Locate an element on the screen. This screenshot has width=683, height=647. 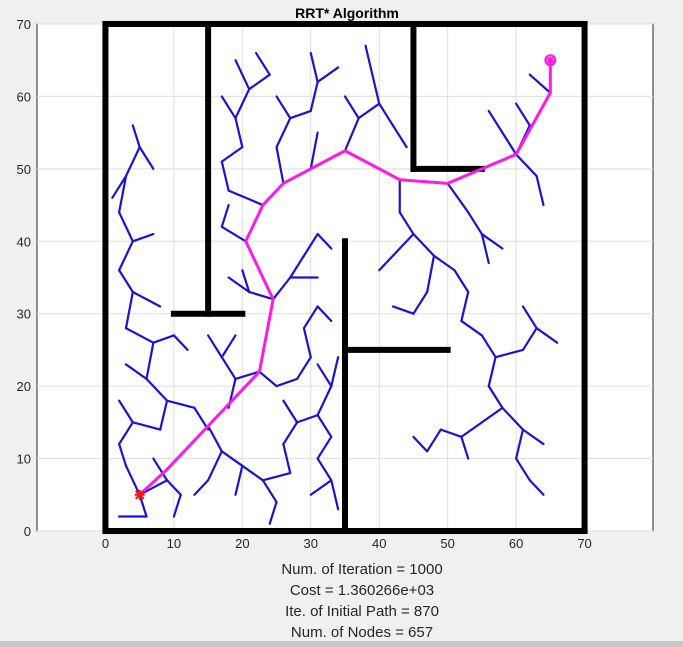
window-bottom-bar is located at coordinates (341, 644).